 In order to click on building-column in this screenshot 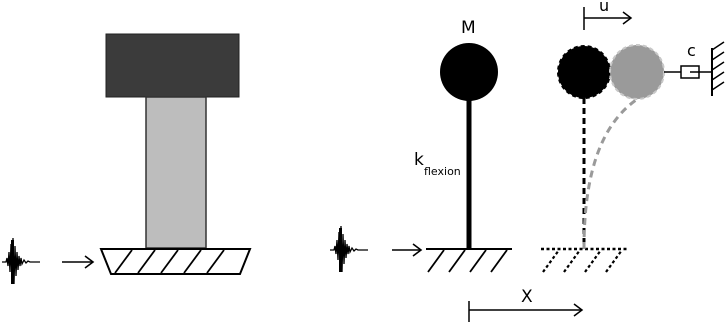, I will do `click(176, 172)`.